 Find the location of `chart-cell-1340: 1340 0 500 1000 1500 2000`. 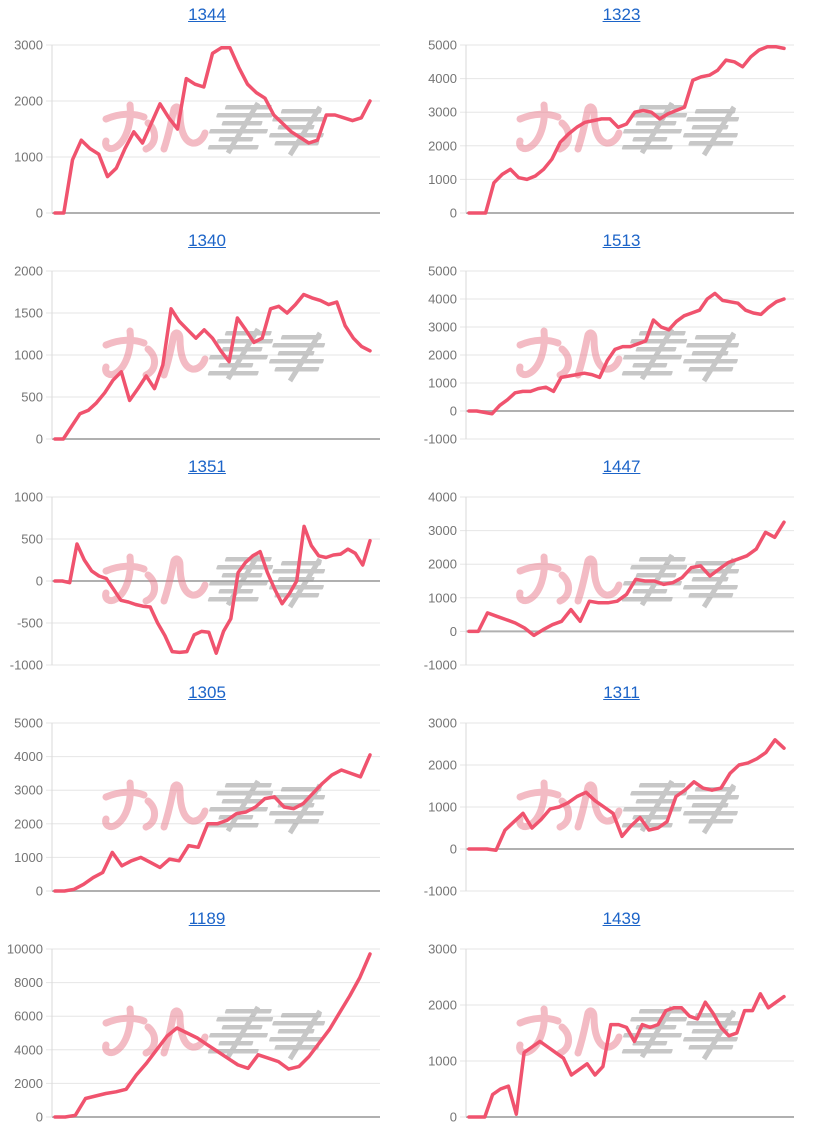

chart-cell-1340: 1340 0 500 1000 1500 2000 is located at coordinates (207, 339).